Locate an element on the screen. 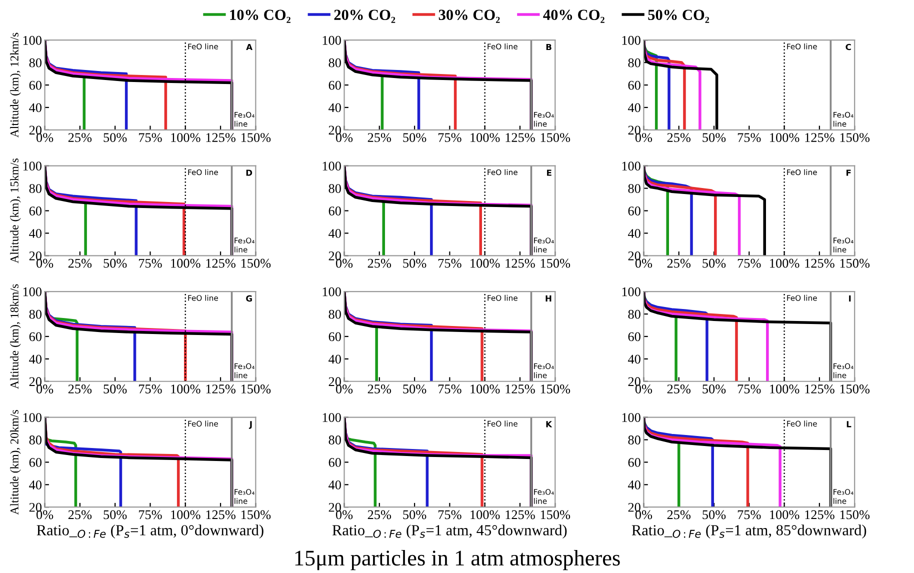  annotation: K is located at coordinates (549, 424).